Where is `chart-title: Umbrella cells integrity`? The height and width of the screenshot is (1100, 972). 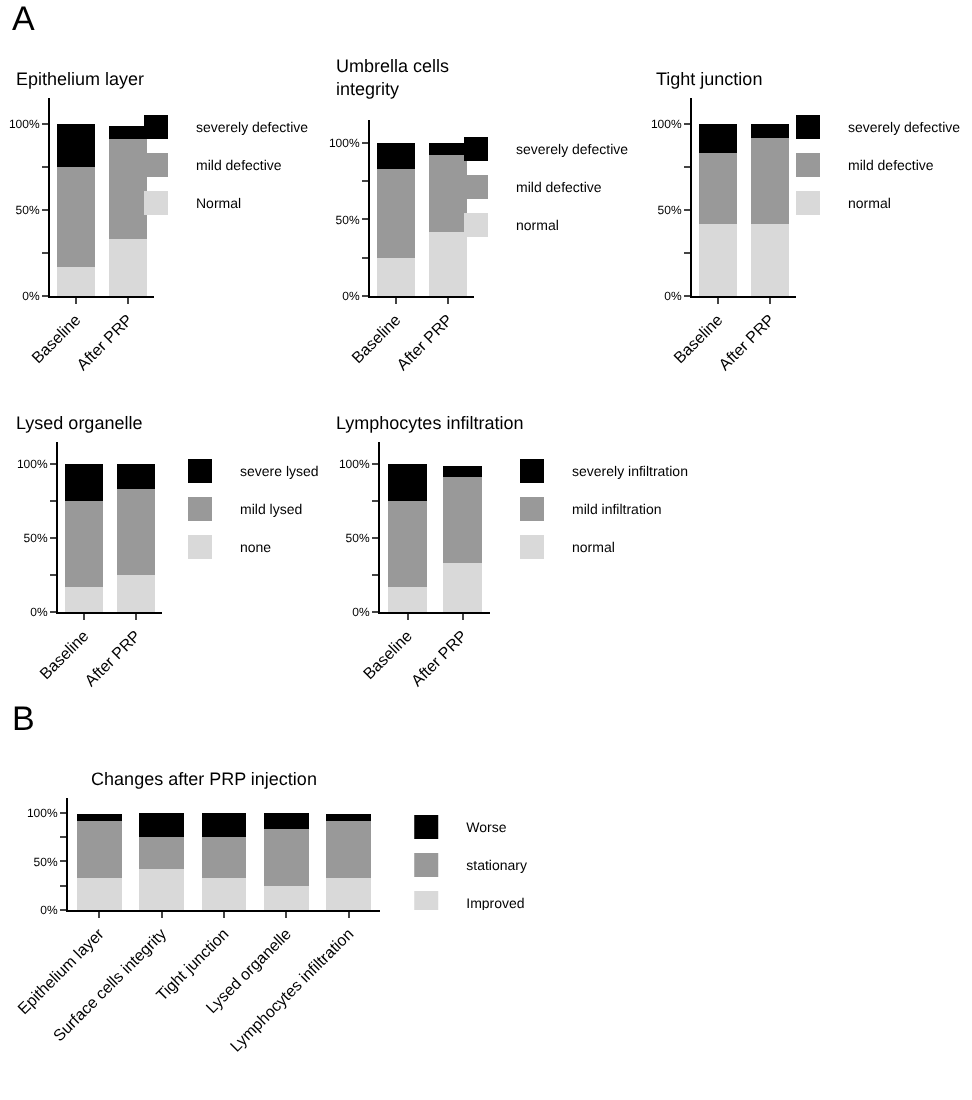 chart-title: Umbrella cells integrity is located at coordinates (393, 78).